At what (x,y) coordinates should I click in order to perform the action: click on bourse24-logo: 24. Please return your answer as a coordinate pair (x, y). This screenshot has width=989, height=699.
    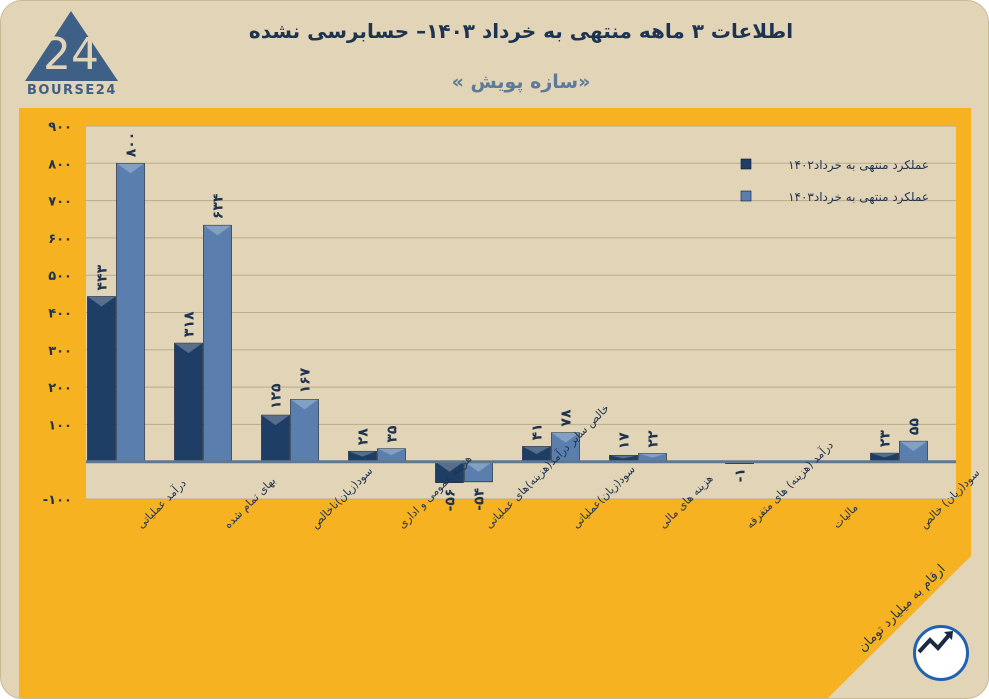
    Looking at the image, I should click on (73, 55).